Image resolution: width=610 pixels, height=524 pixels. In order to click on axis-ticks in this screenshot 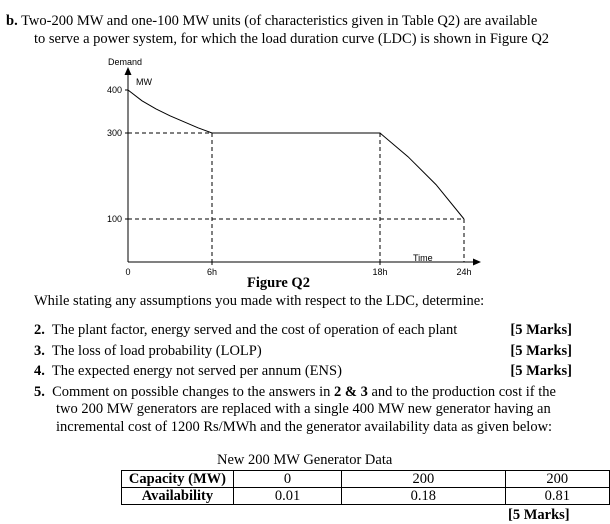, I will do `click(253, 177)`.